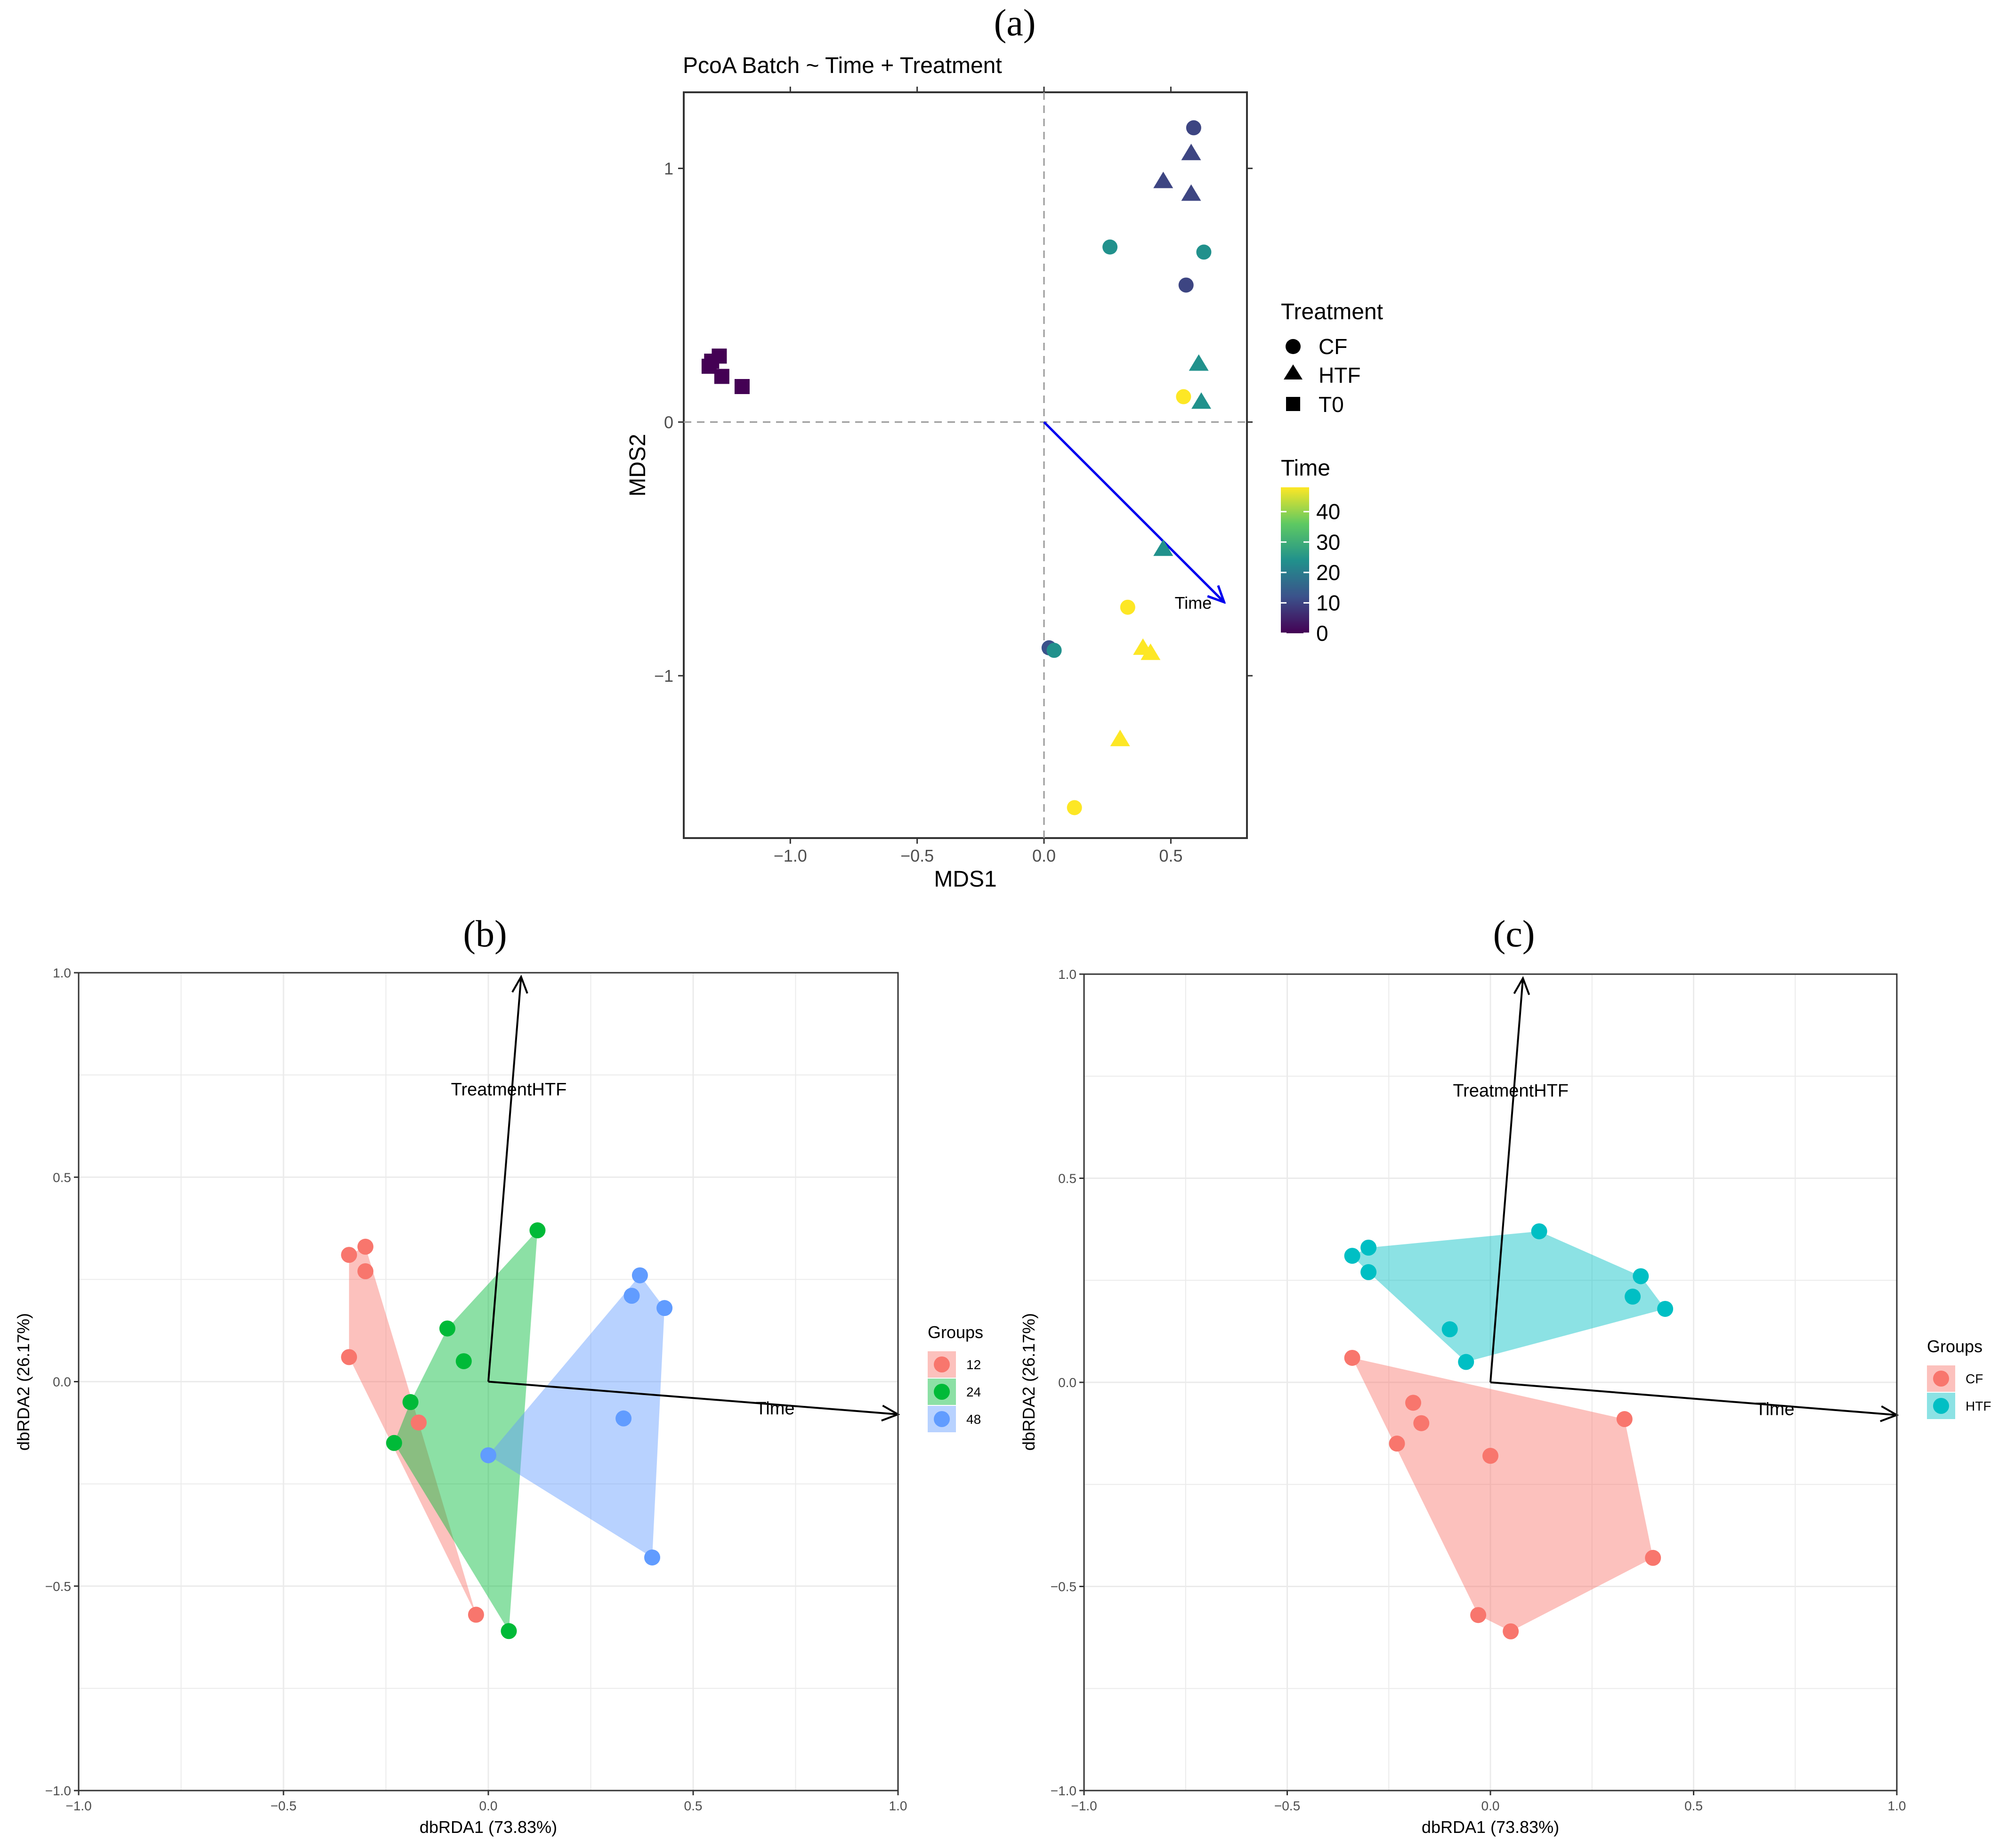  I want to click on dbrda-treatment-points, so click(1509, 1431).